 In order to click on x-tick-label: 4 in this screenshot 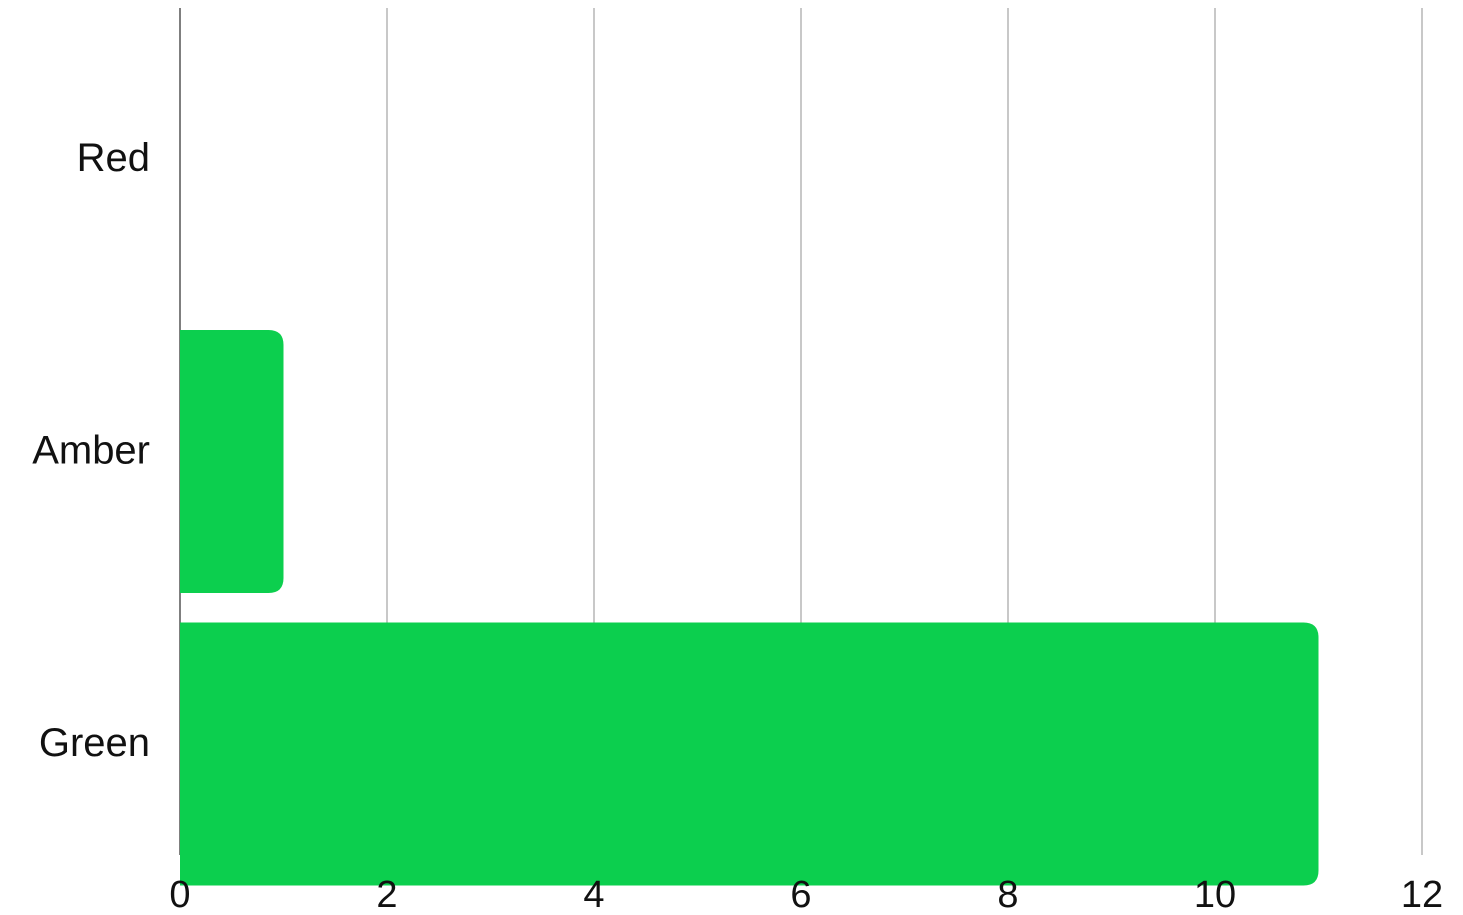, I will do `click(593, 894)`.